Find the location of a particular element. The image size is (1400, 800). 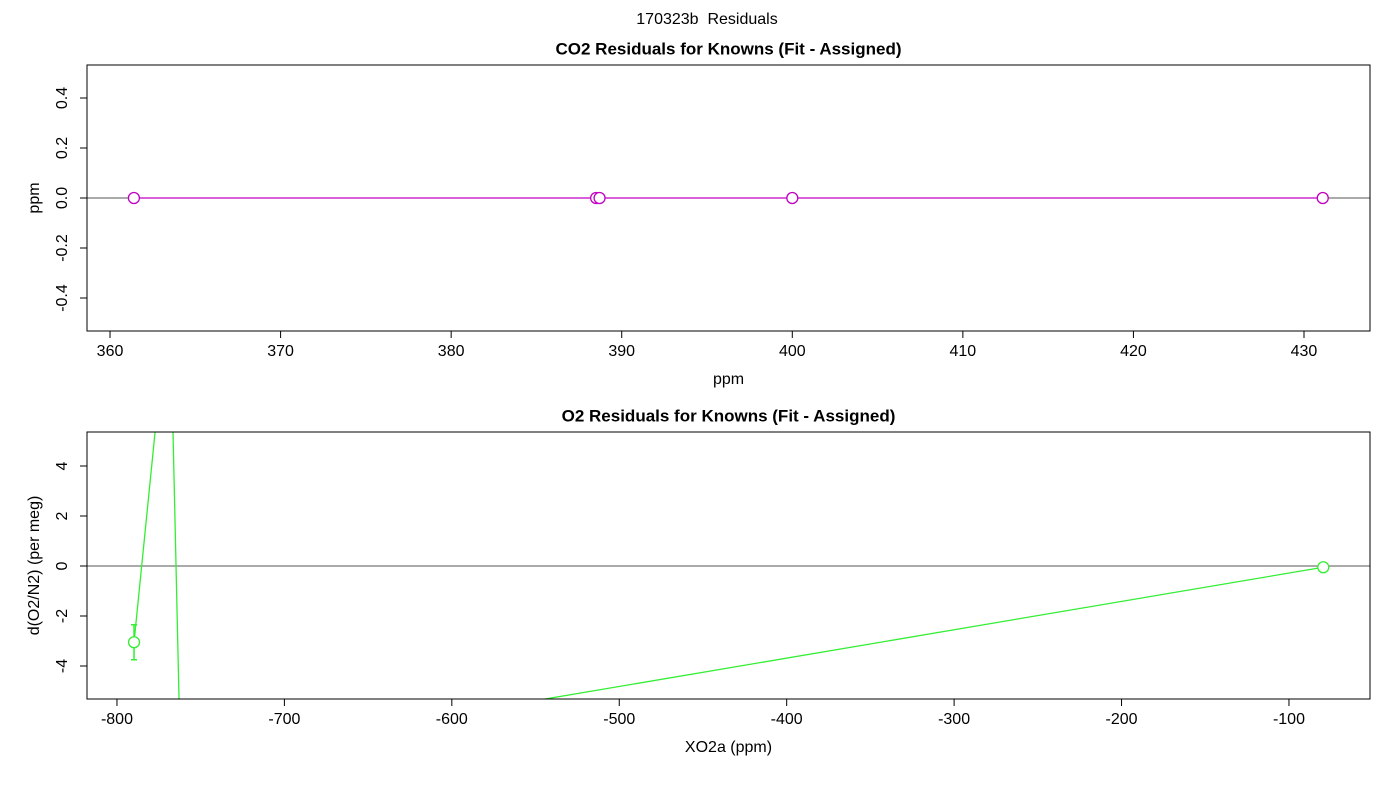

y-axis-label: ppm is located at coordinates (34, 197).